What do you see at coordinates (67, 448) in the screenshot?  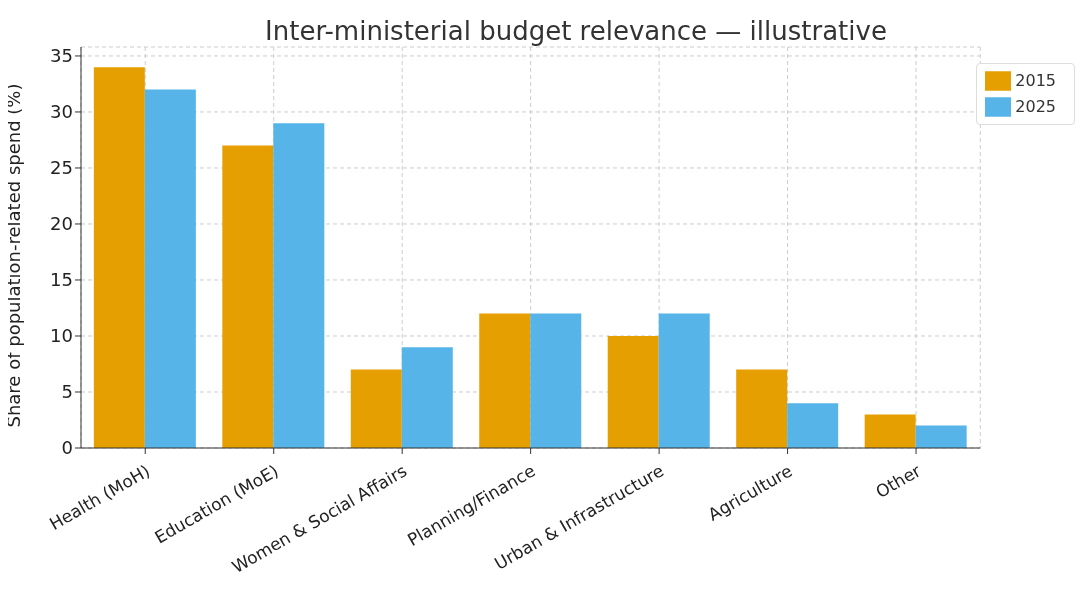 I see `y-tick-label: 0` at bounding box center [67, 448].